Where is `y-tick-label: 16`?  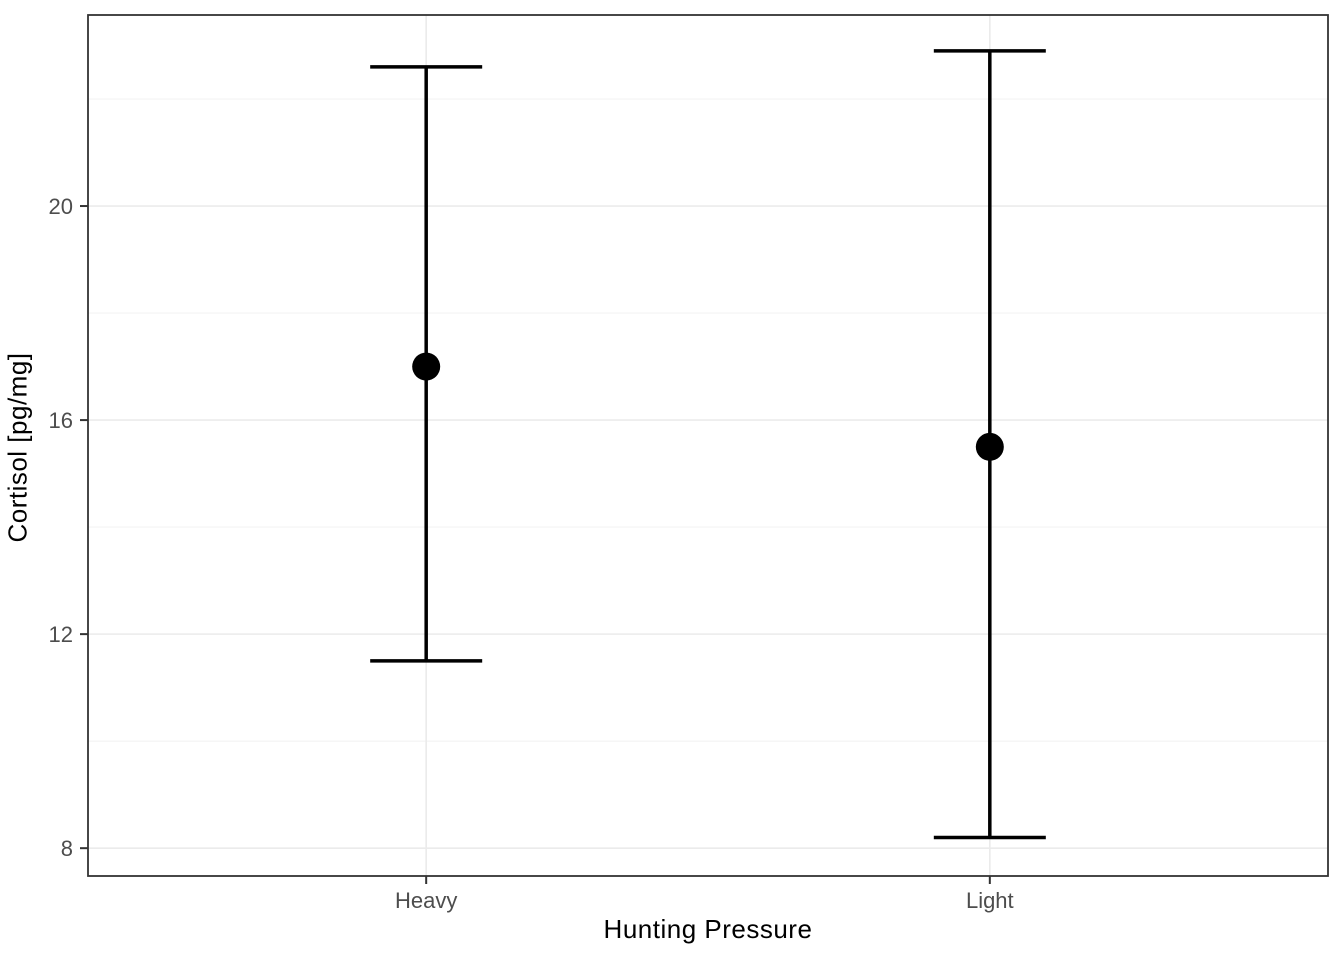
y-tick-label: 16 is located at coordinates (61, 420).